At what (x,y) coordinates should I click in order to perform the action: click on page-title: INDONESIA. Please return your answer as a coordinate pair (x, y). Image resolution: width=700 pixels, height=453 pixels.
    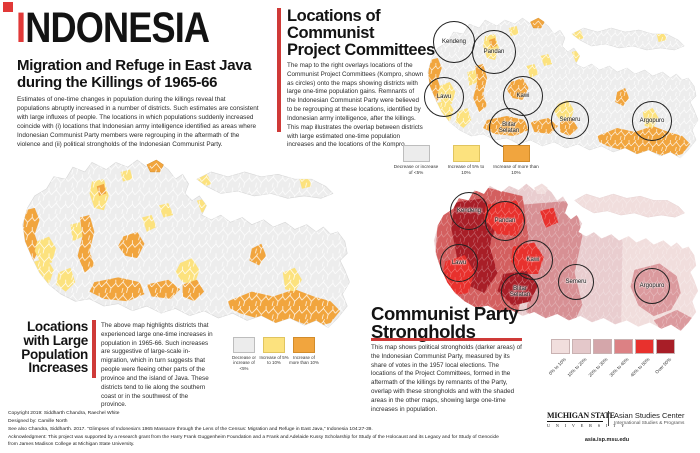
    Looking at the image, I should click on (113, 28).